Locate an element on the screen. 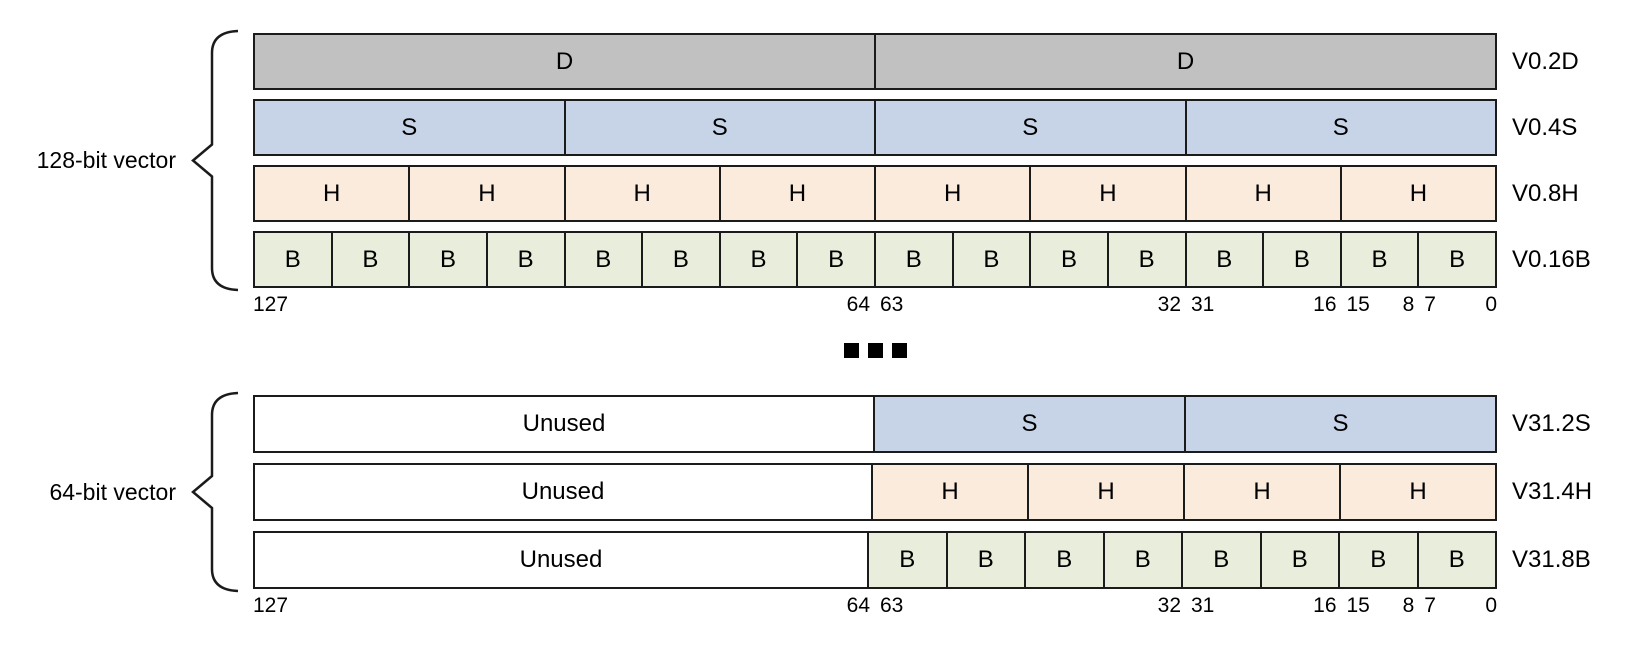 Image resolution: width=1646 pixels, height=649 pixels. curly-brace-icon is located at coordinates (215, 160).